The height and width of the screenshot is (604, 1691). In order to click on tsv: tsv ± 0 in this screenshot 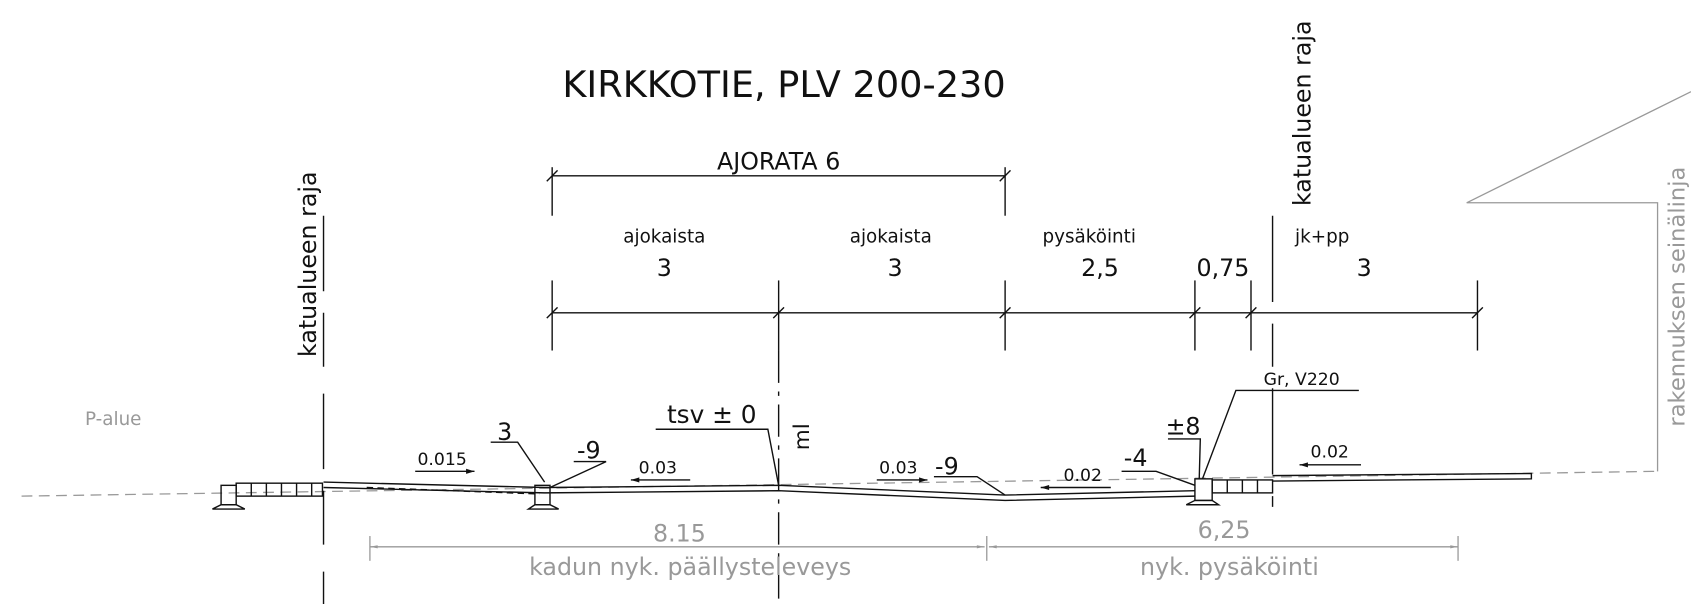, I will do `click(712, 414)`.